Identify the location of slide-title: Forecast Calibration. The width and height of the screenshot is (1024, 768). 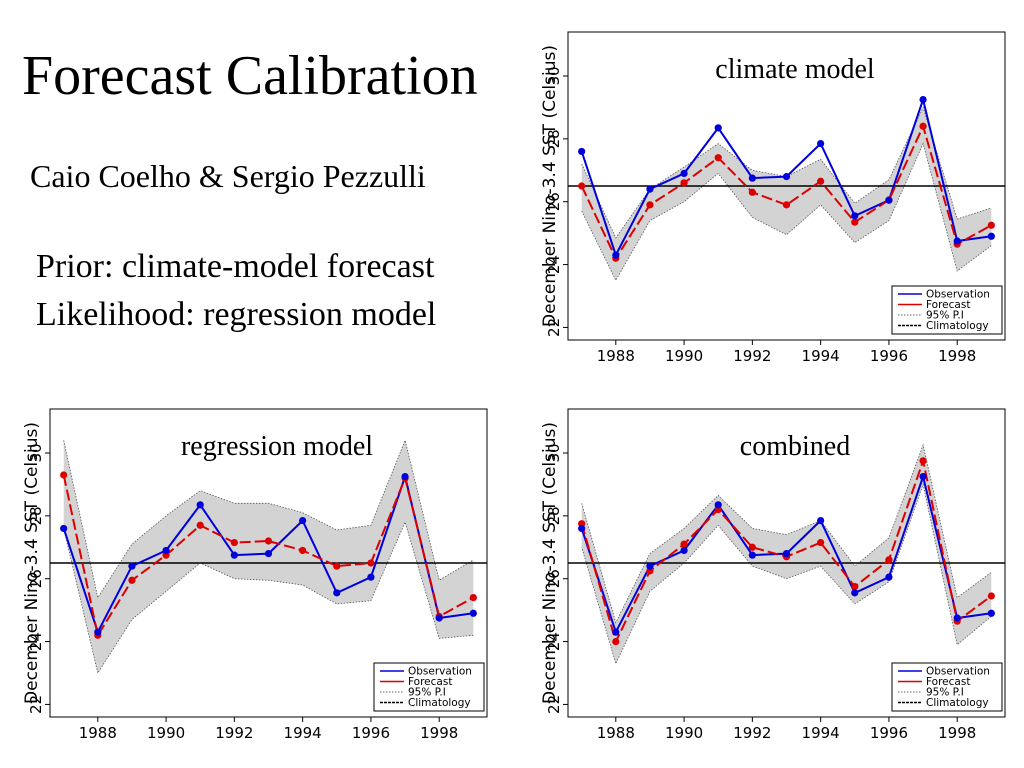
(250, 76).